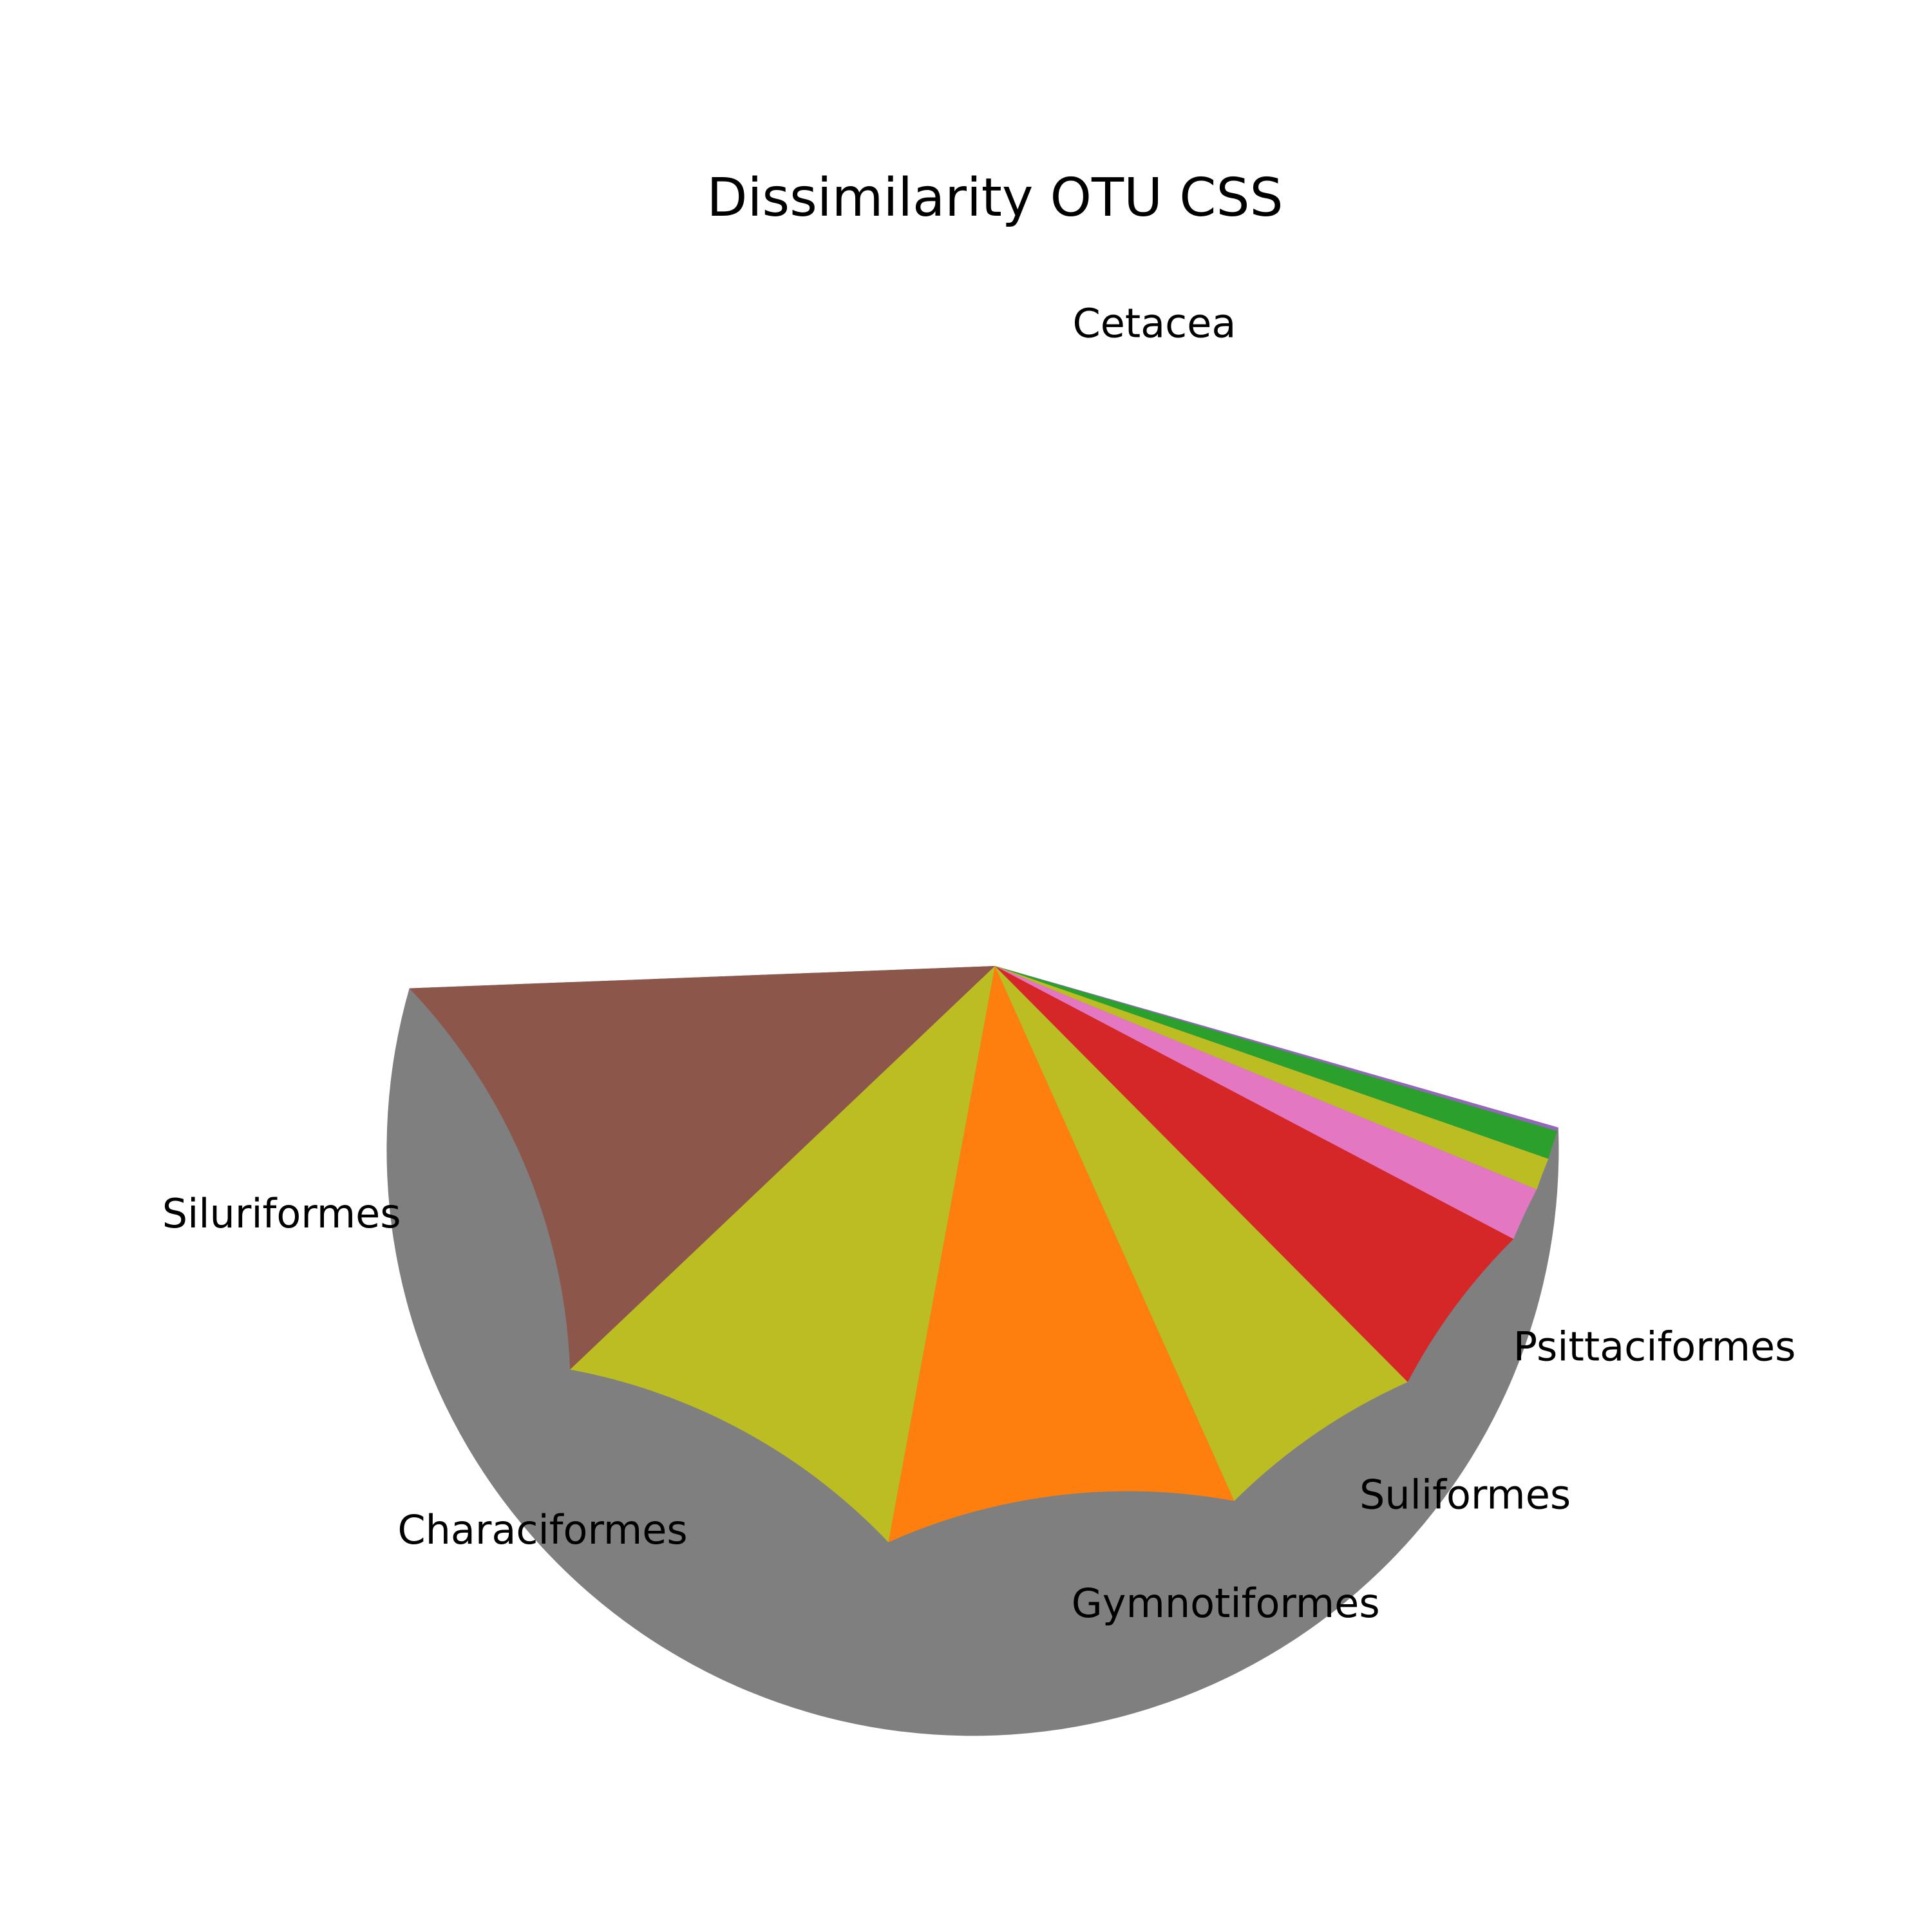  What do you see at coordinates (1655, 1347) in the screenshot?
I see `slice-label-psittaciformes: Psittaciformes` at bounding box center [1655, 1347].